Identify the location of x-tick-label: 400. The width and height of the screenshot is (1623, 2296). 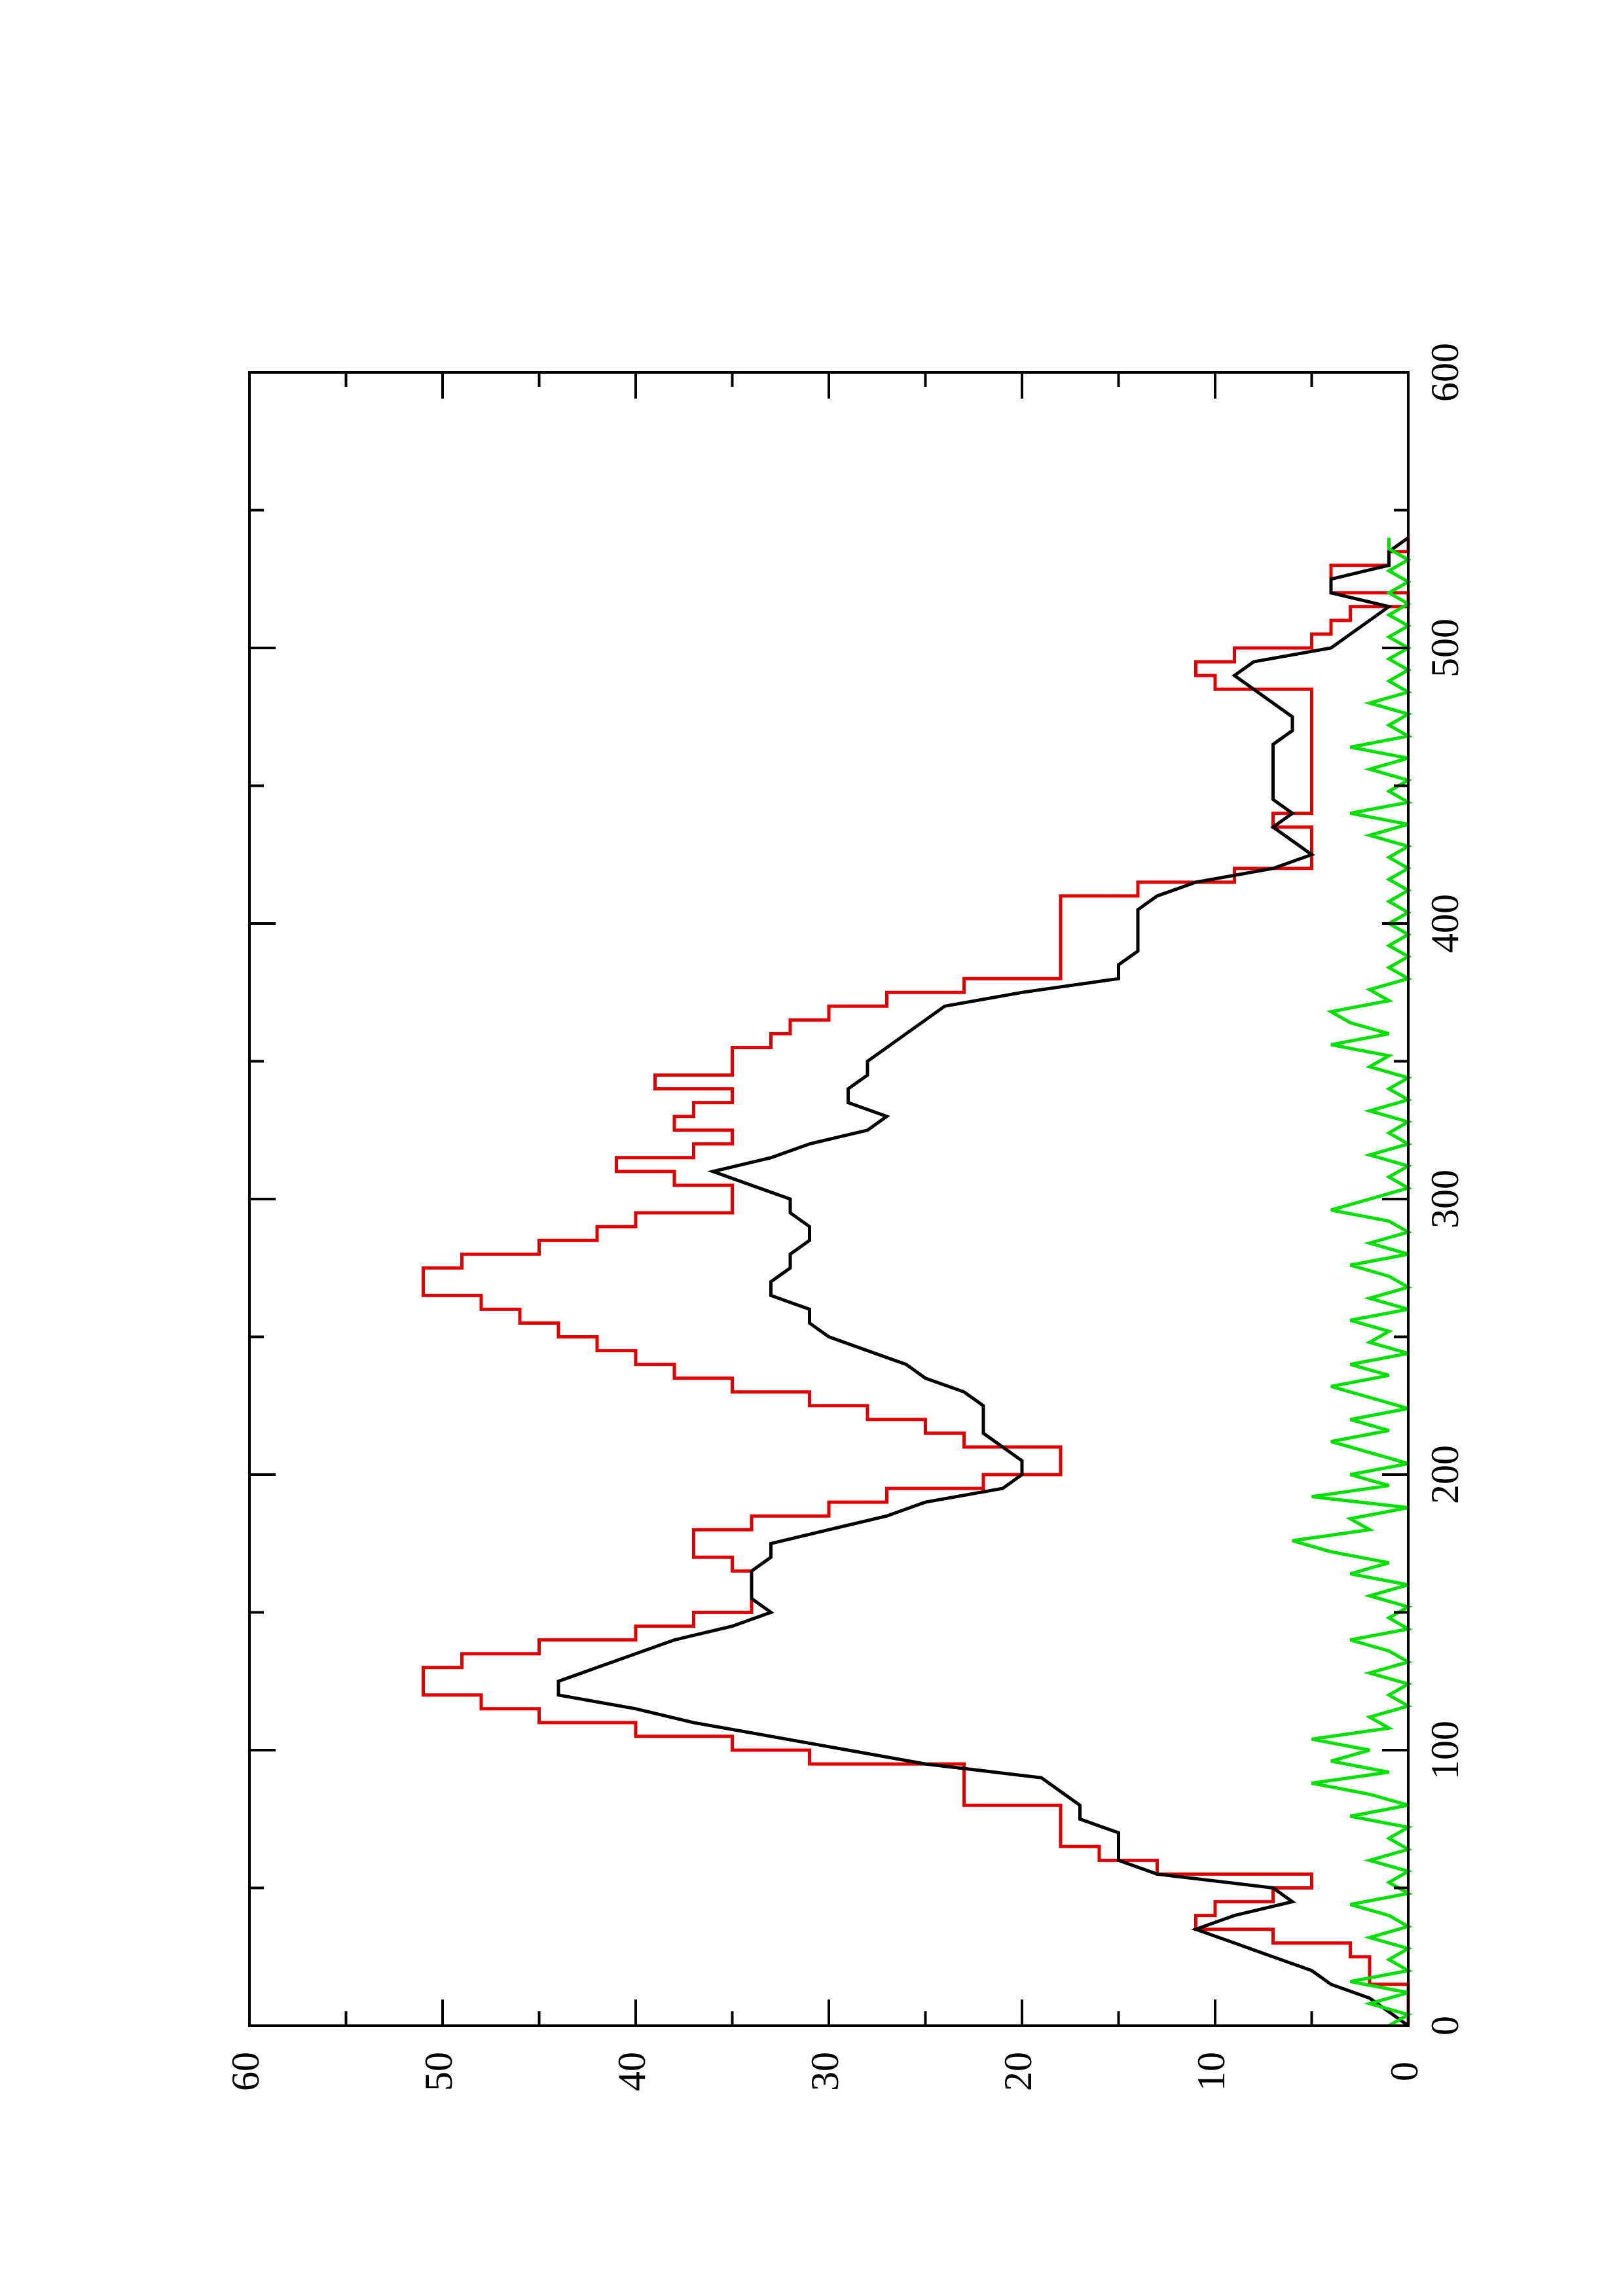
(1445, 923).